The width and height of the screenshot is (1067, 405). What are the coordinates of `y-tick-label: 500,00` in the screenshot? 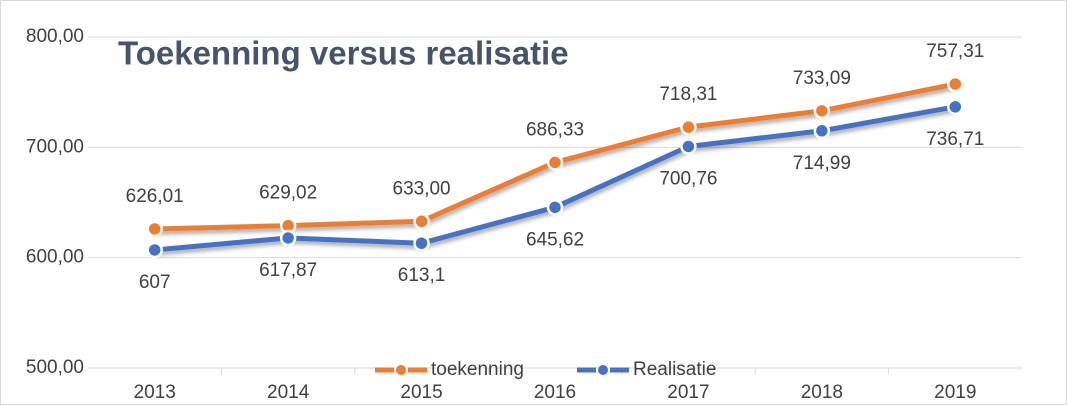 It's located at (55, 367).